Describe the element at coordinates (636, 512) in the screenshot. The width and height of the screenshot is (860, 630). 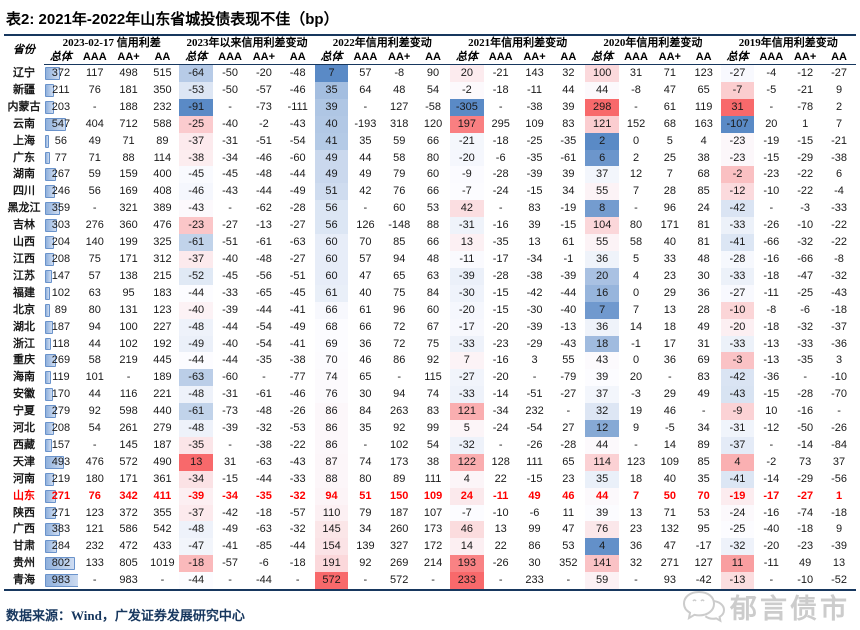
I see `value-cell: 13` at that location.